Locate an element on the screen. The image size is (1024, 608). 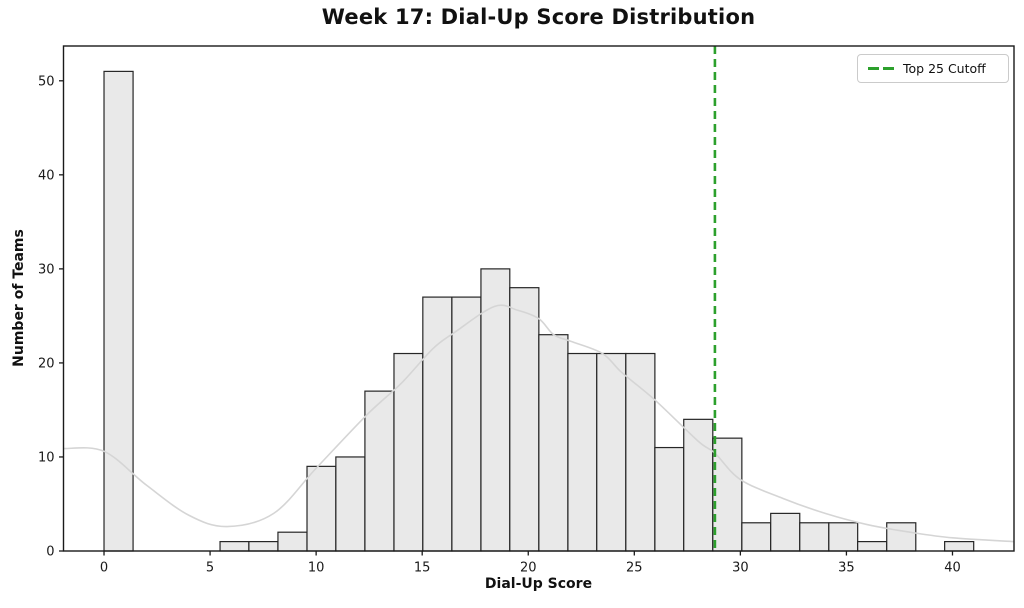
y-axis-label: Number of Teams is located at coordinates (19, 298).